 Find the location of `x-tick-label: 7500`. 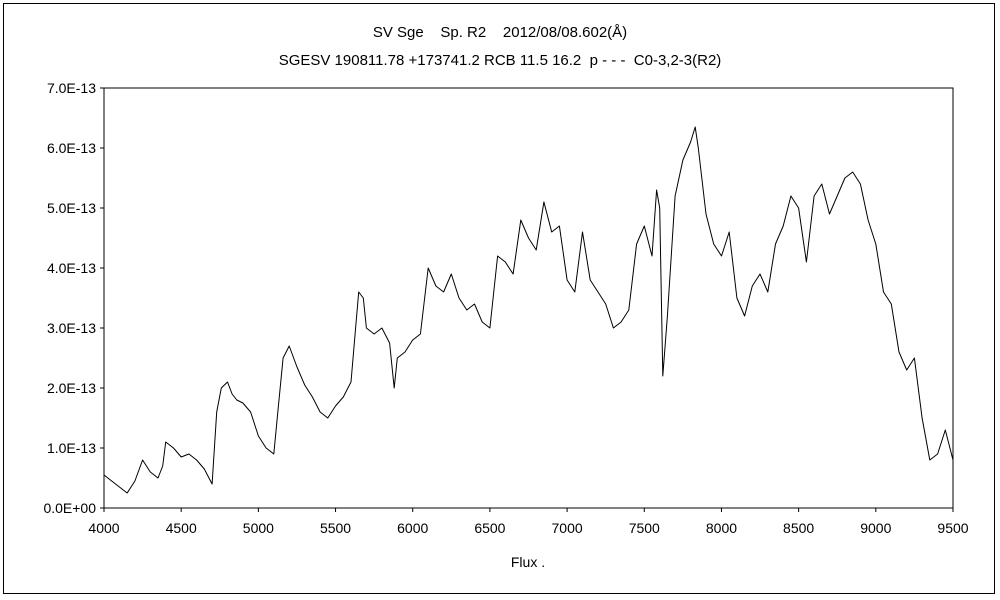

x-tick-label: 7500 is located at coordinates (644, 528).